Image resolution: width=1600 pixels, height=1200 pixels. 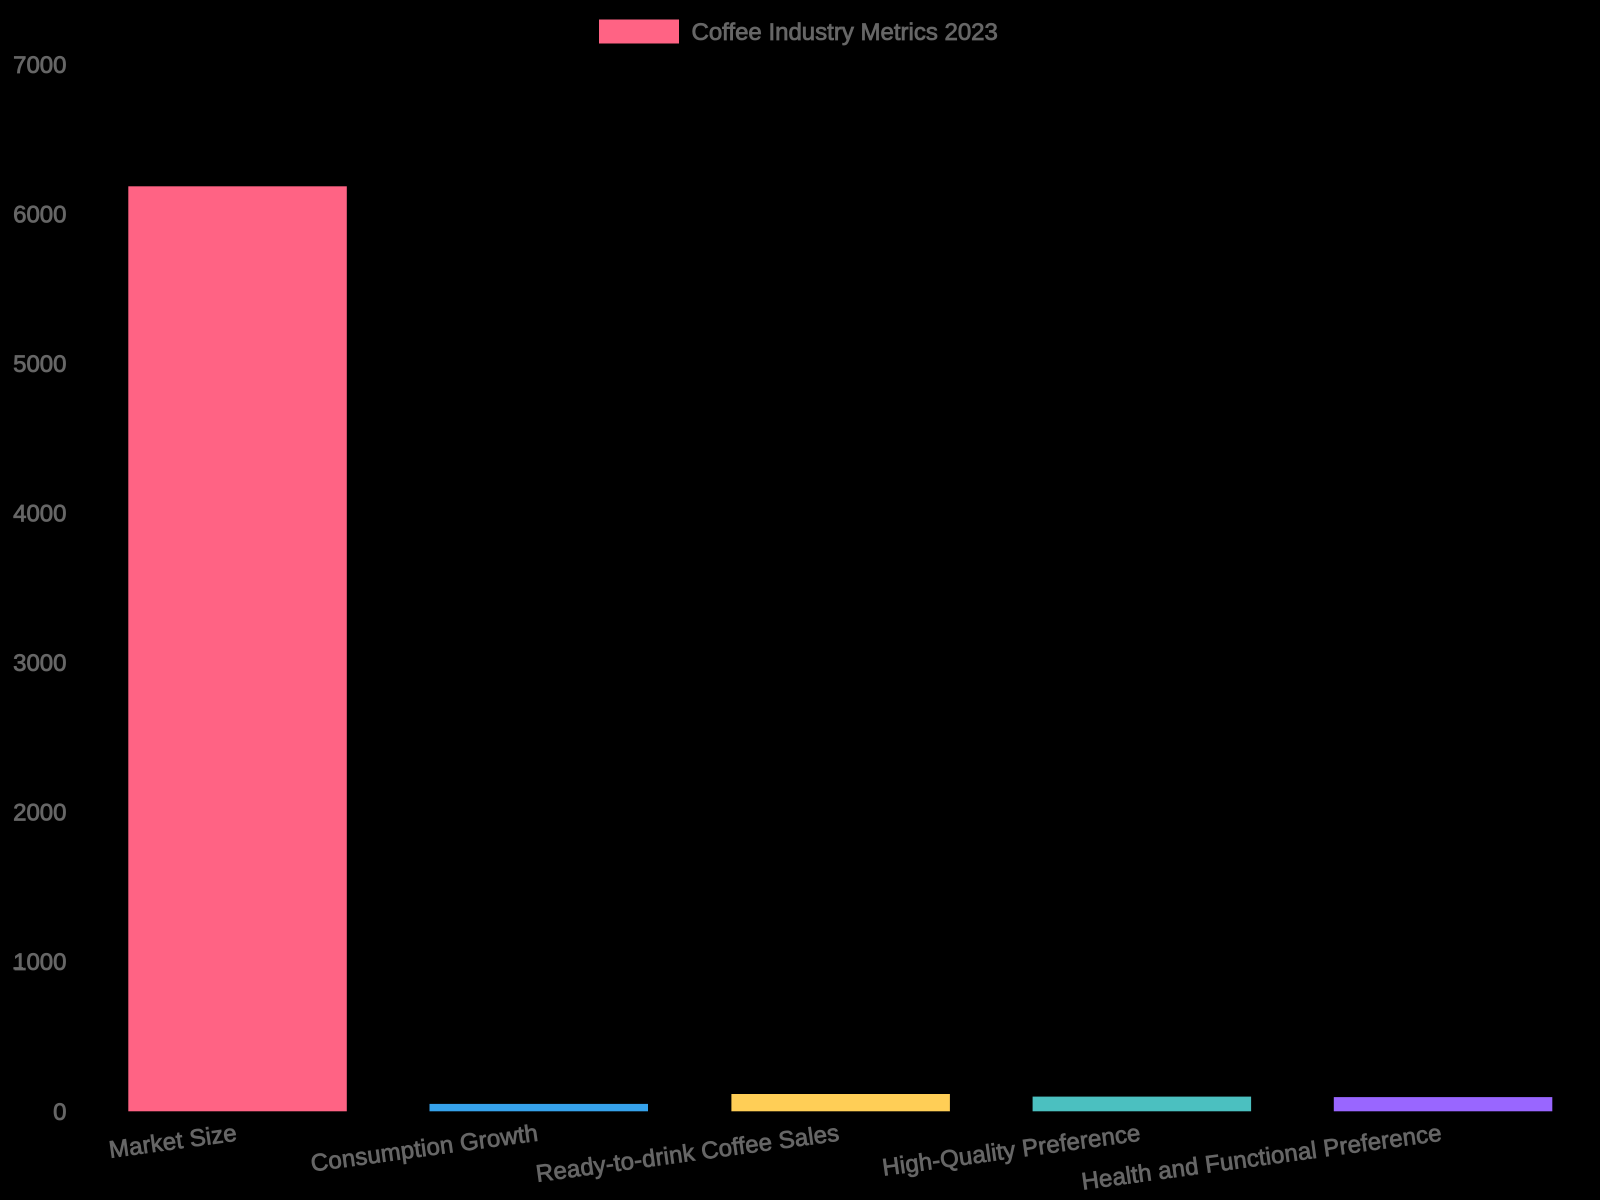 What do you see at coordinates (39, 663) in the screenshot?
I see `svg-text: 3000` at bounding box center [39, 663].